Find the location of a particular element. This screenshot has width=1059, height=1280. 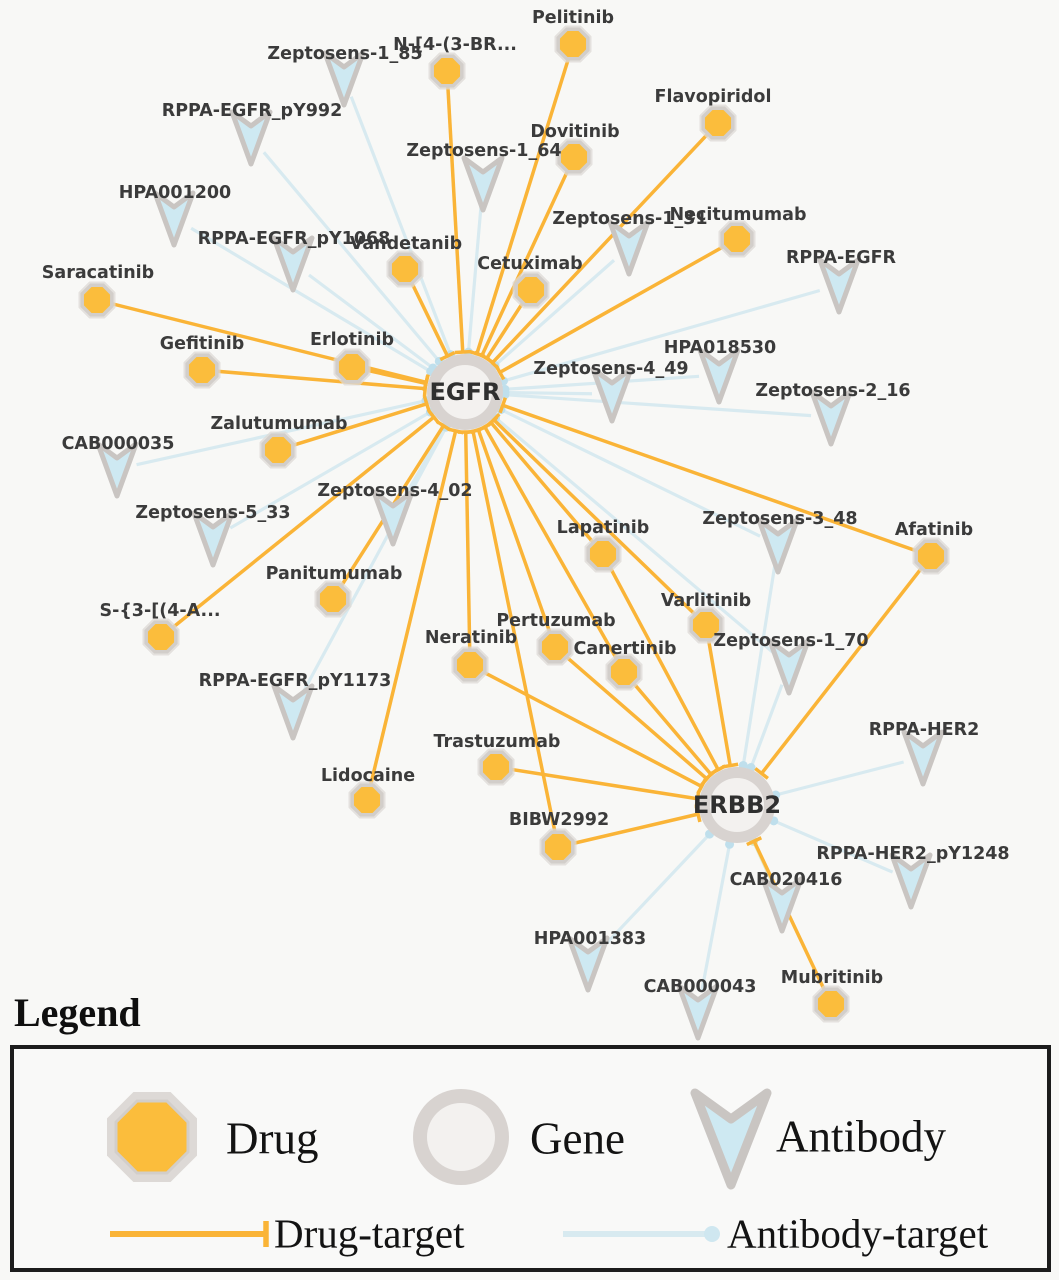

edge-canertinib-egfr is located at coordinates (553, 546).